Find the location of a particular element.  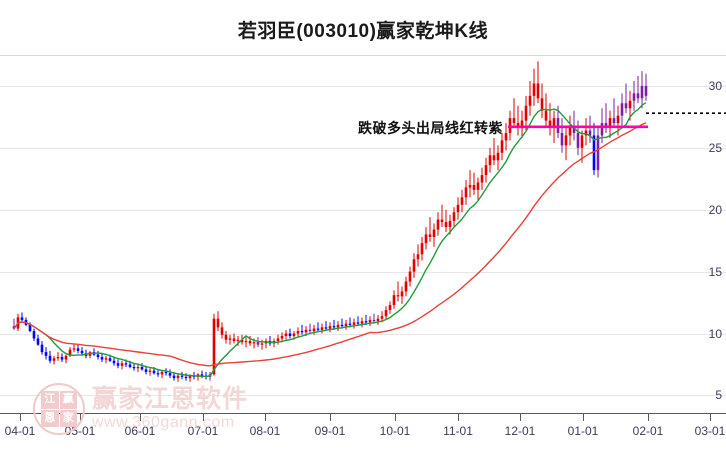

x-axis-label: 12-01 is located at coordinates (520, 431).